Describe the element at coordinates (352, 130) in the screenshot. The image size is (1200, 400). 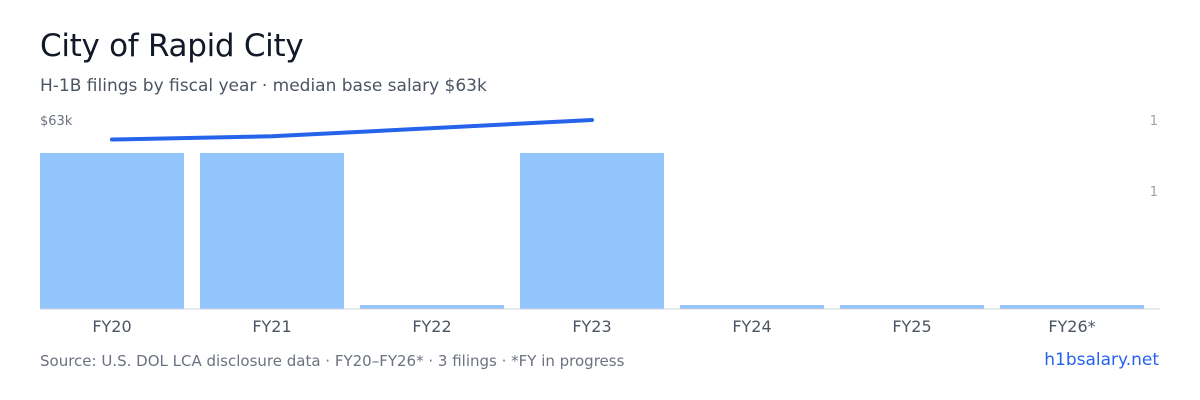
I see `salary-line` at that location.